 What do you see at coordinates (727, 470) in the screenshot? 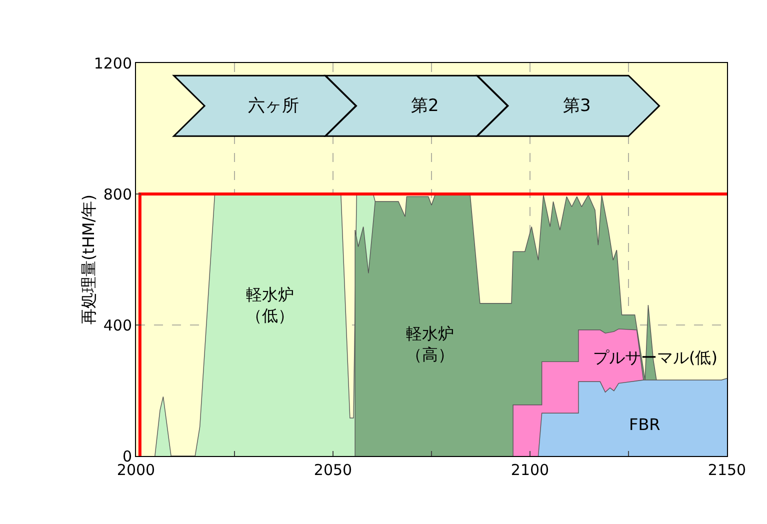
I see `x-tick-label: 2150` at bounding box center [727, 470].